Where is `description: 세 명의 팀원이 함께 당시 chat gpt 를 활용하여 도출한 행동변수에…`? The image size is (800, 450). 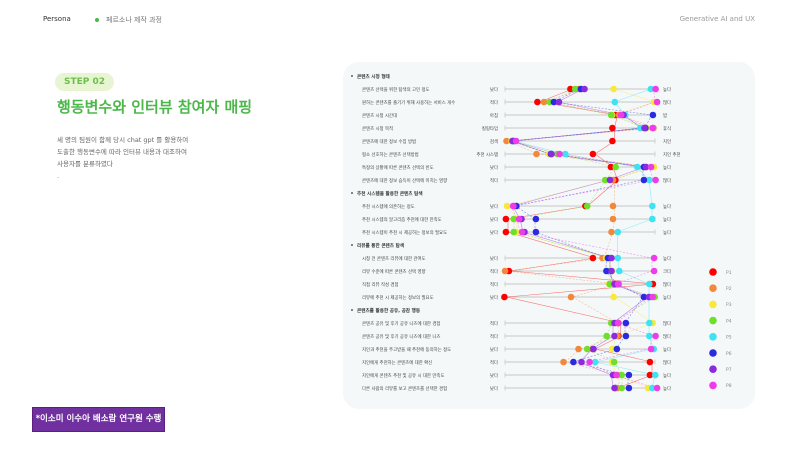 description: 세 명의 팀원이 함께 당시 chat gpt 를 활용하여 도출한 행동변수에… is located at coordinates (122, 158).